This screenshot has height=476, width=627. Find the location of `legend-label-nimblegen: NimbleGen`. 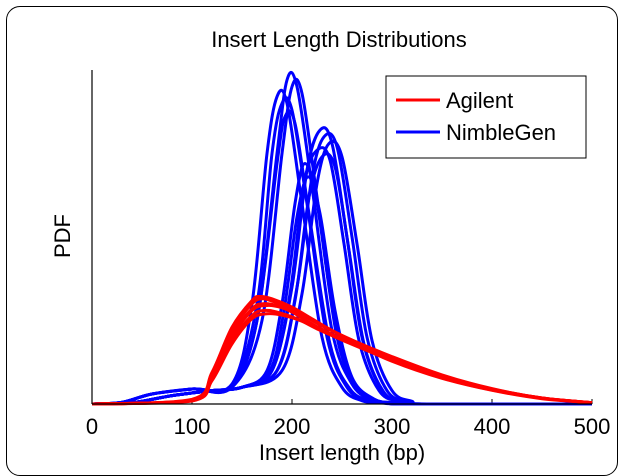

legend-label-nimblegen: NimbleGen is located at coordinates (501, 132).